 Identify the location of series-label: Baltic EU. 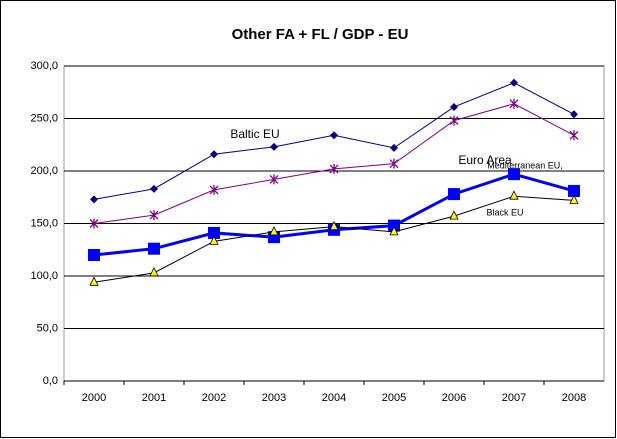
(254, 134).